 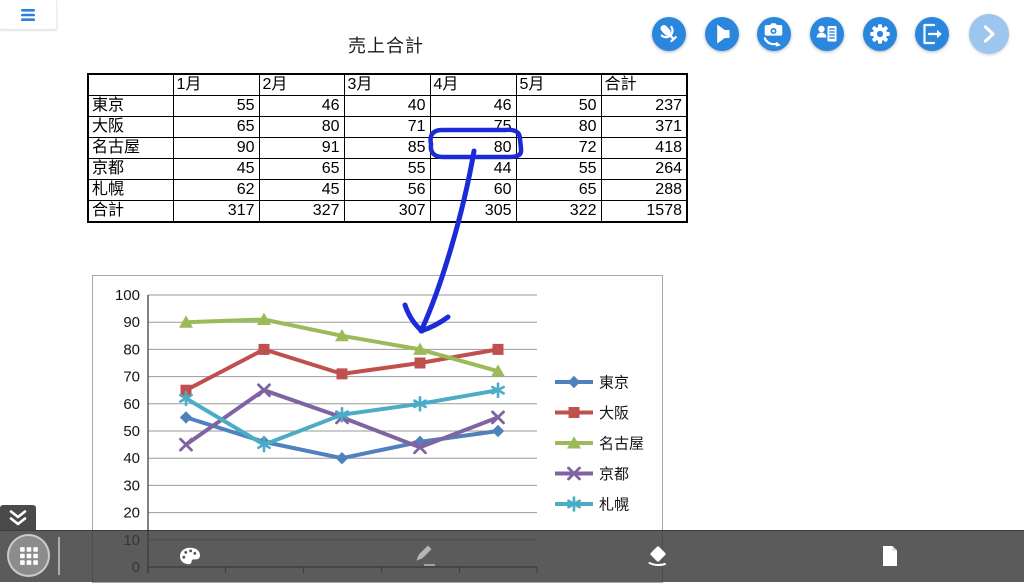 I want to click on row-label: 大阪, so click(x=130, y=127).